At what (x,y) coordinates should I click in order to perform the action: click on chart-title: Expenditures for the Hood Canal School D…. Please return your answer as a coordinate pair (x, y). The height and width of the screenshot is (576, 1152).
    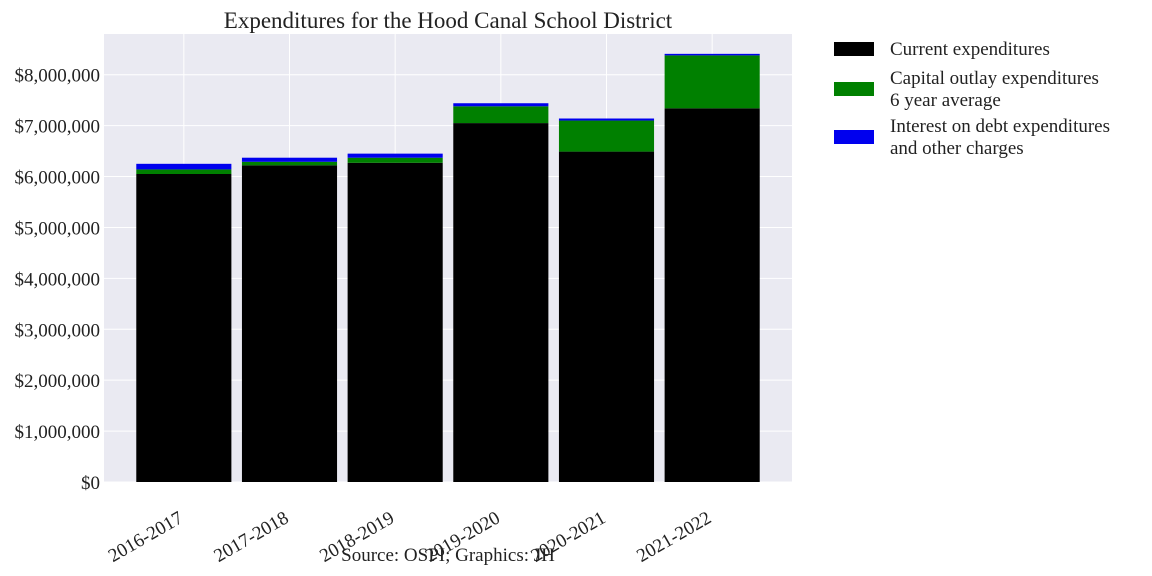
    Looking at the image, I should click on (448, 20).